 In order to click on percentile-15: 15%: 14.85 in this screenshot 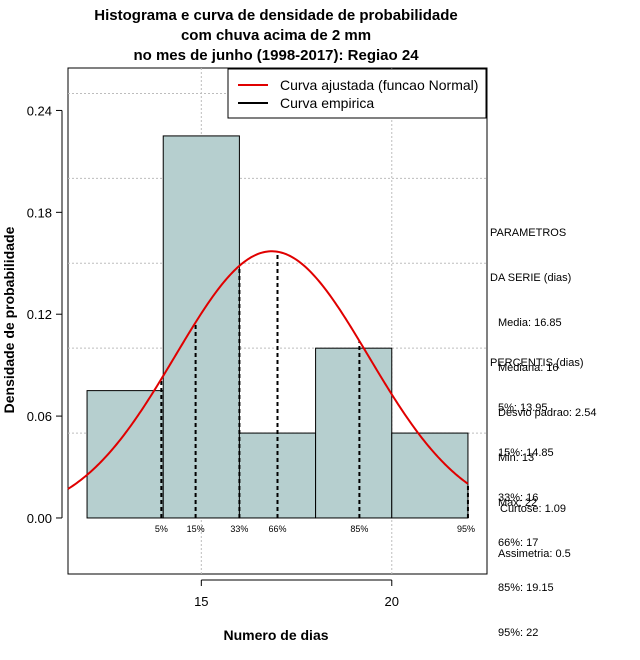, I will do `click(526, 453)`.